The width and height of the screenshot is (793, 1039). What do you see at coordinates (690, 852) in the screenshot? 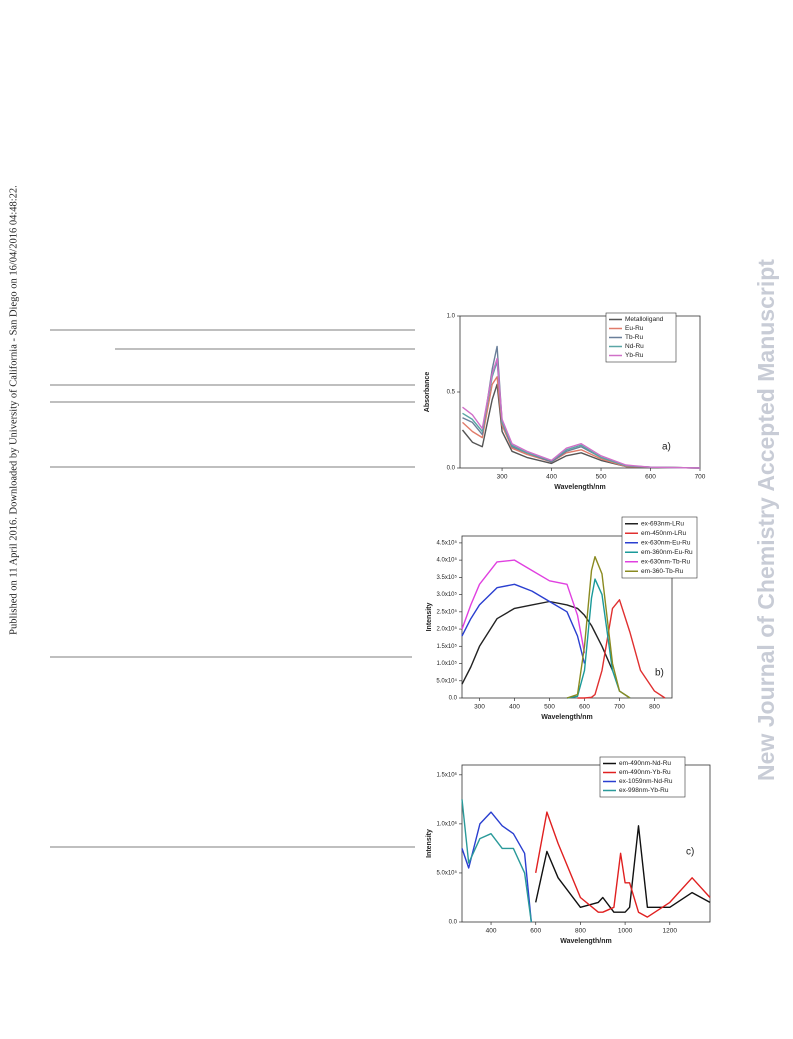
I see `panel-label: c)` at bounding box center [690, 852].